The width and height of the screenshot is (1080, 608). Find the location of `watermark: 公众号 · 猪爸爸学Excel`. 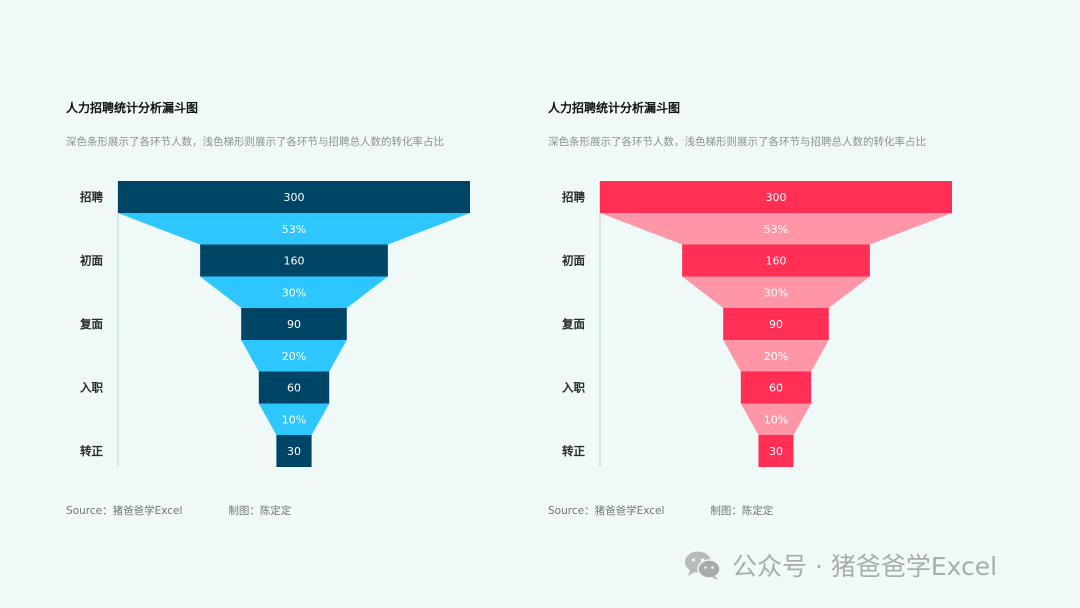

watermark: 公众号 · 猪爸爸学Excel is located at coordinates (840, 565).